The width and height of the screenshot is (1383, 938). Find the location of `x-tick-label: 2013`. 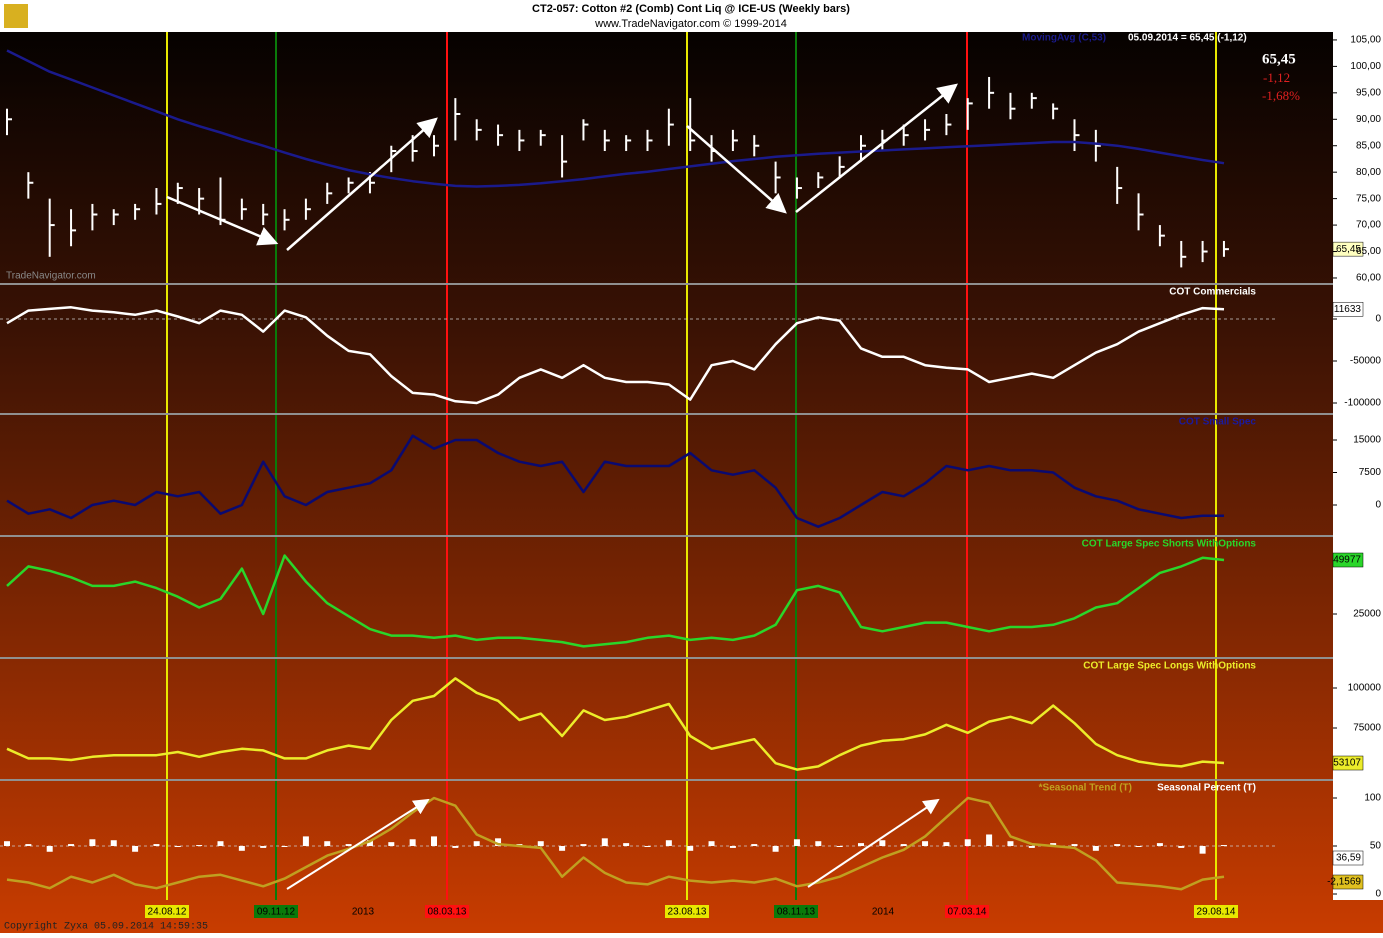

x-tick-label: 2013 is located at coordinates (363, 912).